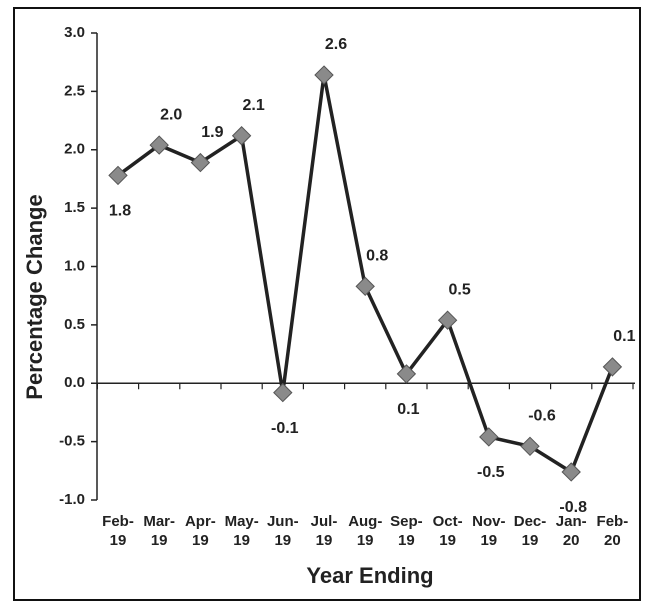  I want to click on y-tick-label: 0.5, so click(74, 324).